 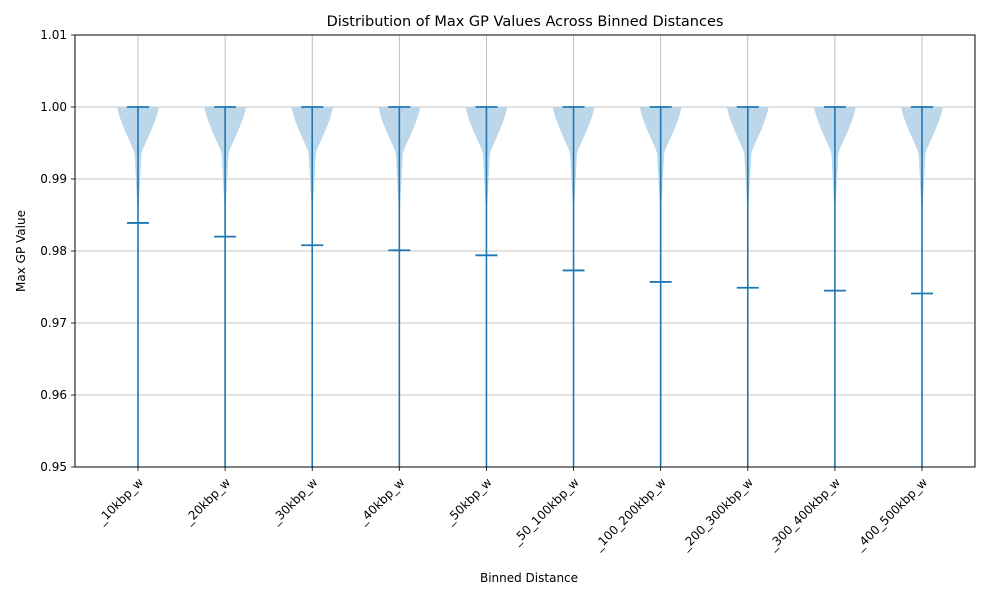 What do you see at coordinates (529, 578) in the screenshot?
I see `x-axis-label: Binned Distance` at bounding box center [529, 578].